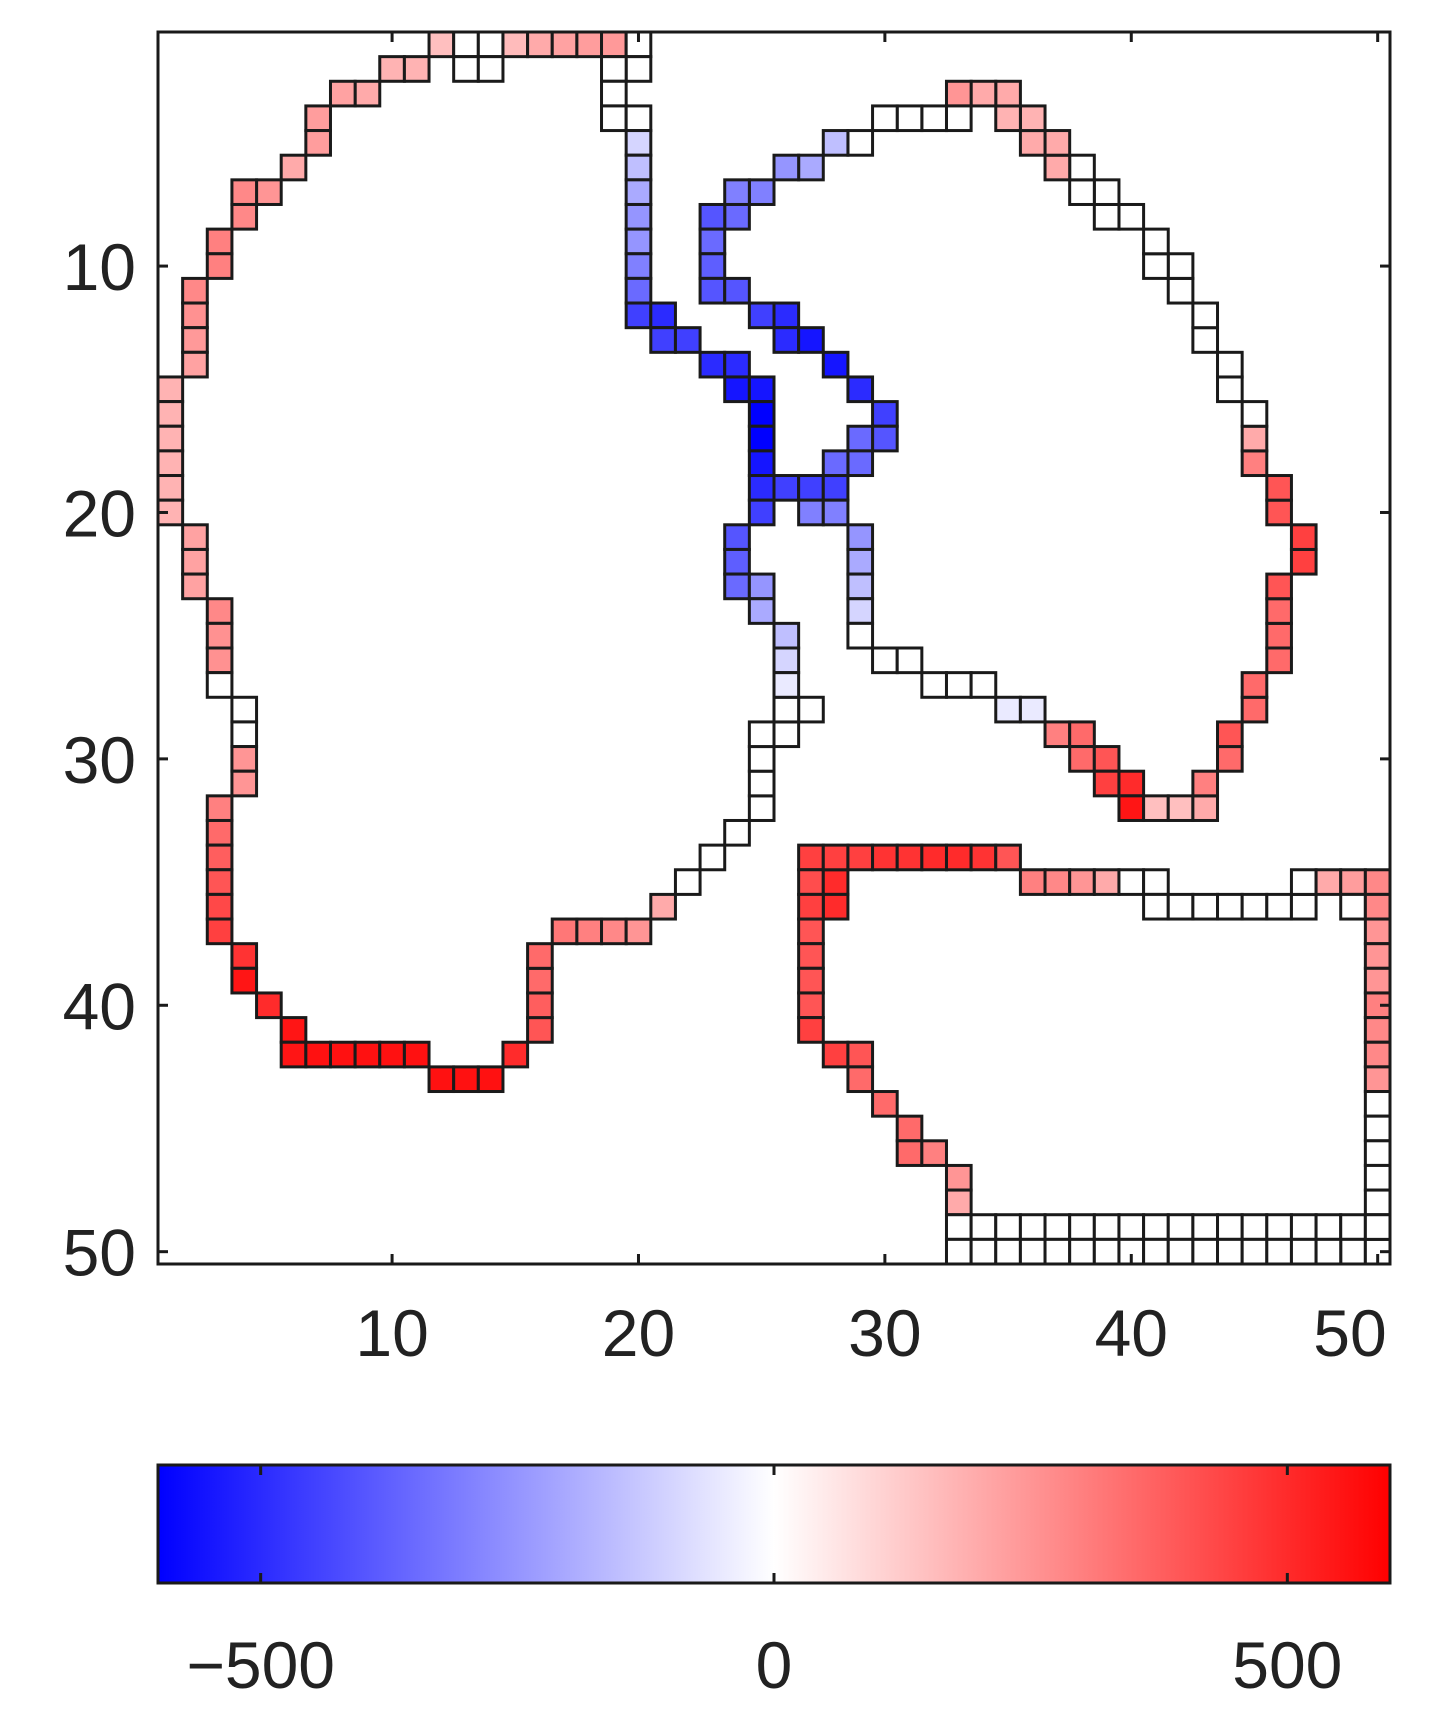 This screenshot has height=1726, width=1442. I want to click on x-tick-label: 20, so click(638, 1333).